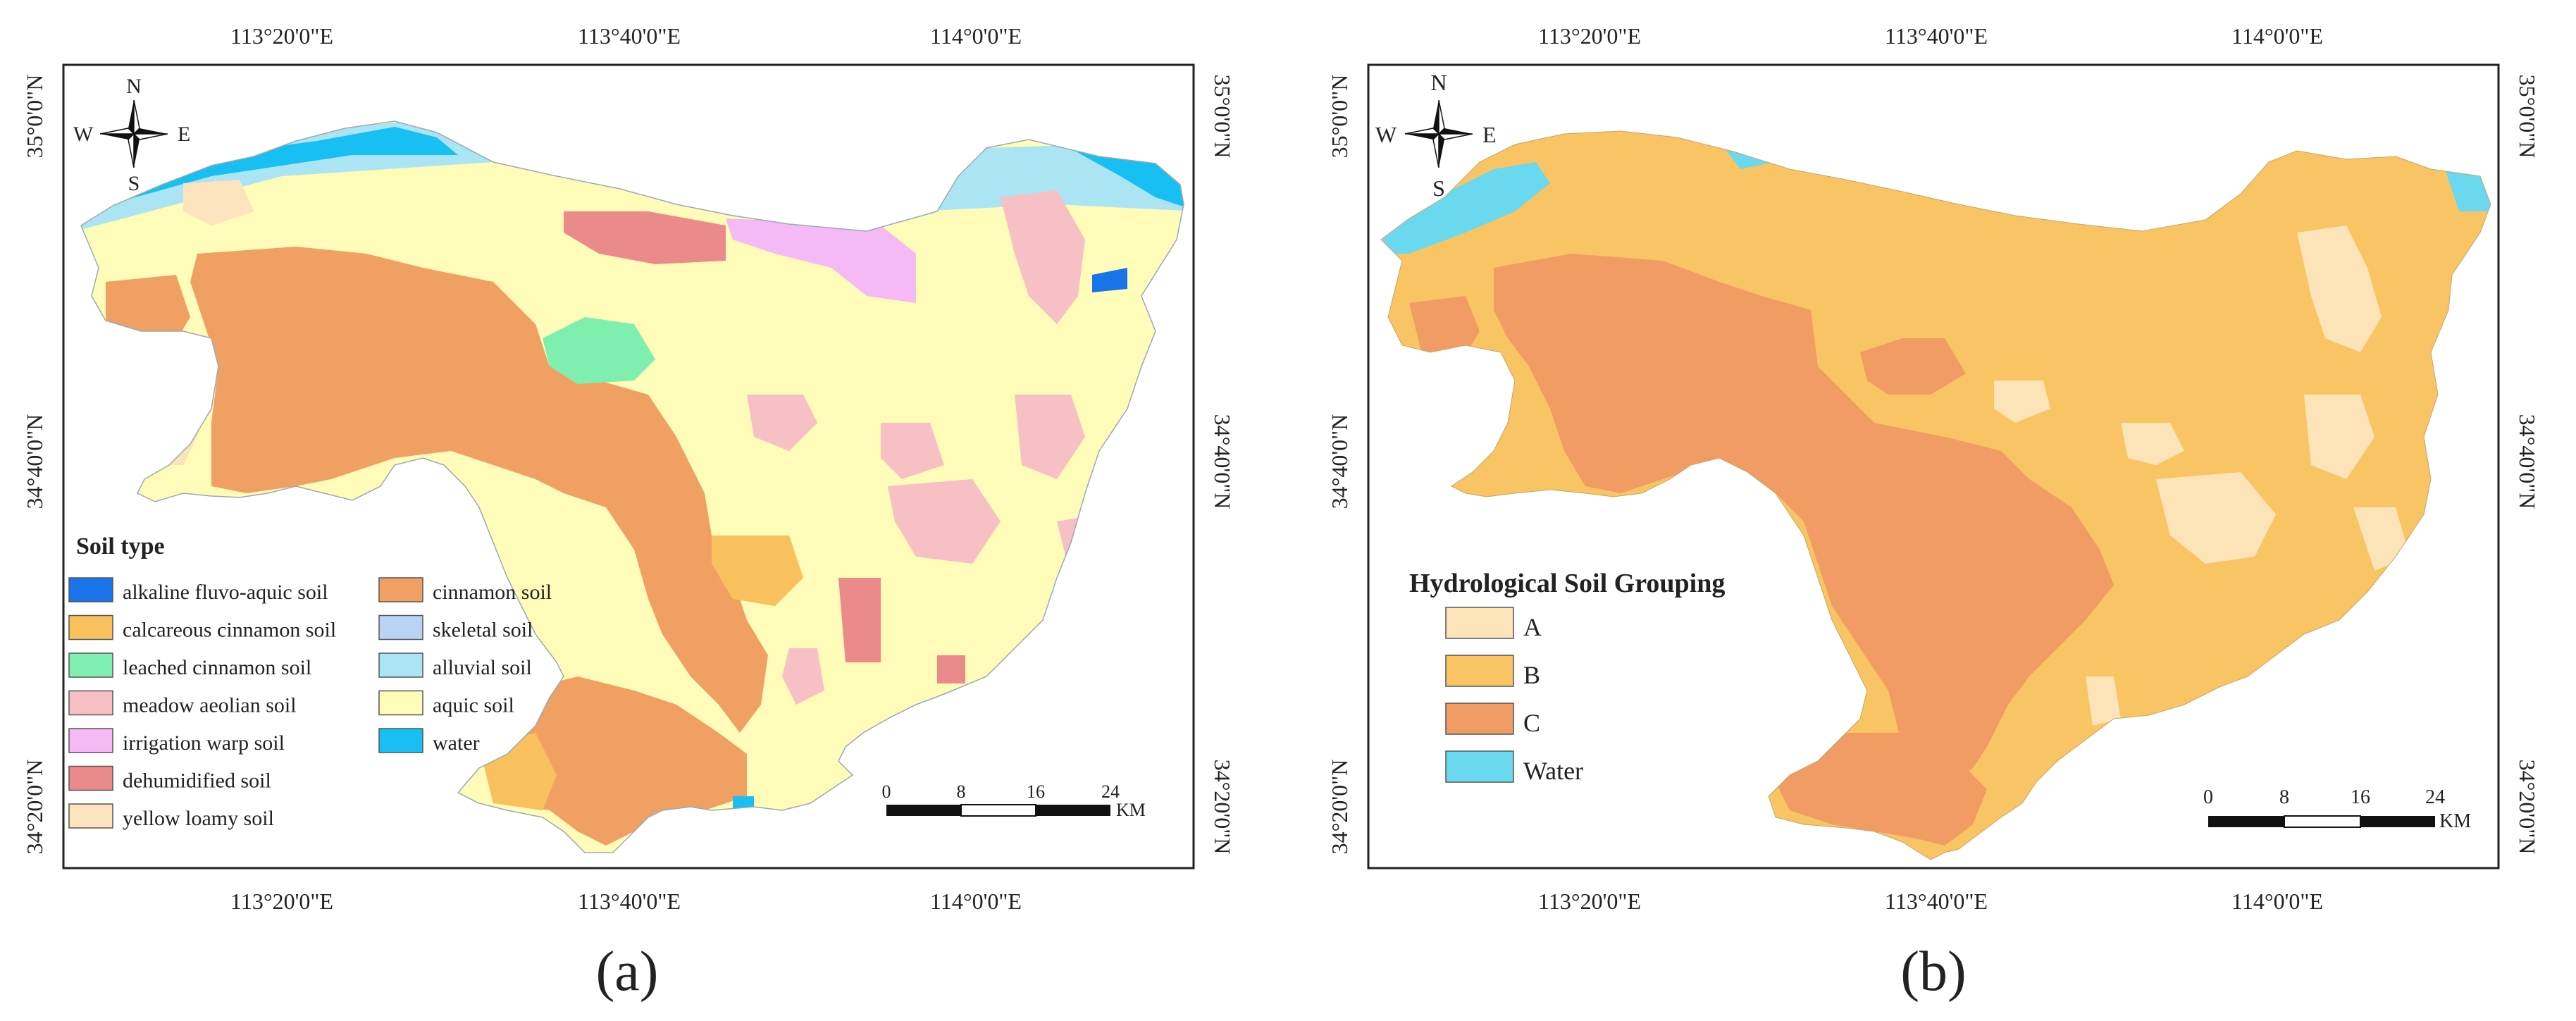  What do you see at coordinates (492, 592) in the screenshot?
I see `legend-label: cinnamon soil` at bounding box center [492, 592].